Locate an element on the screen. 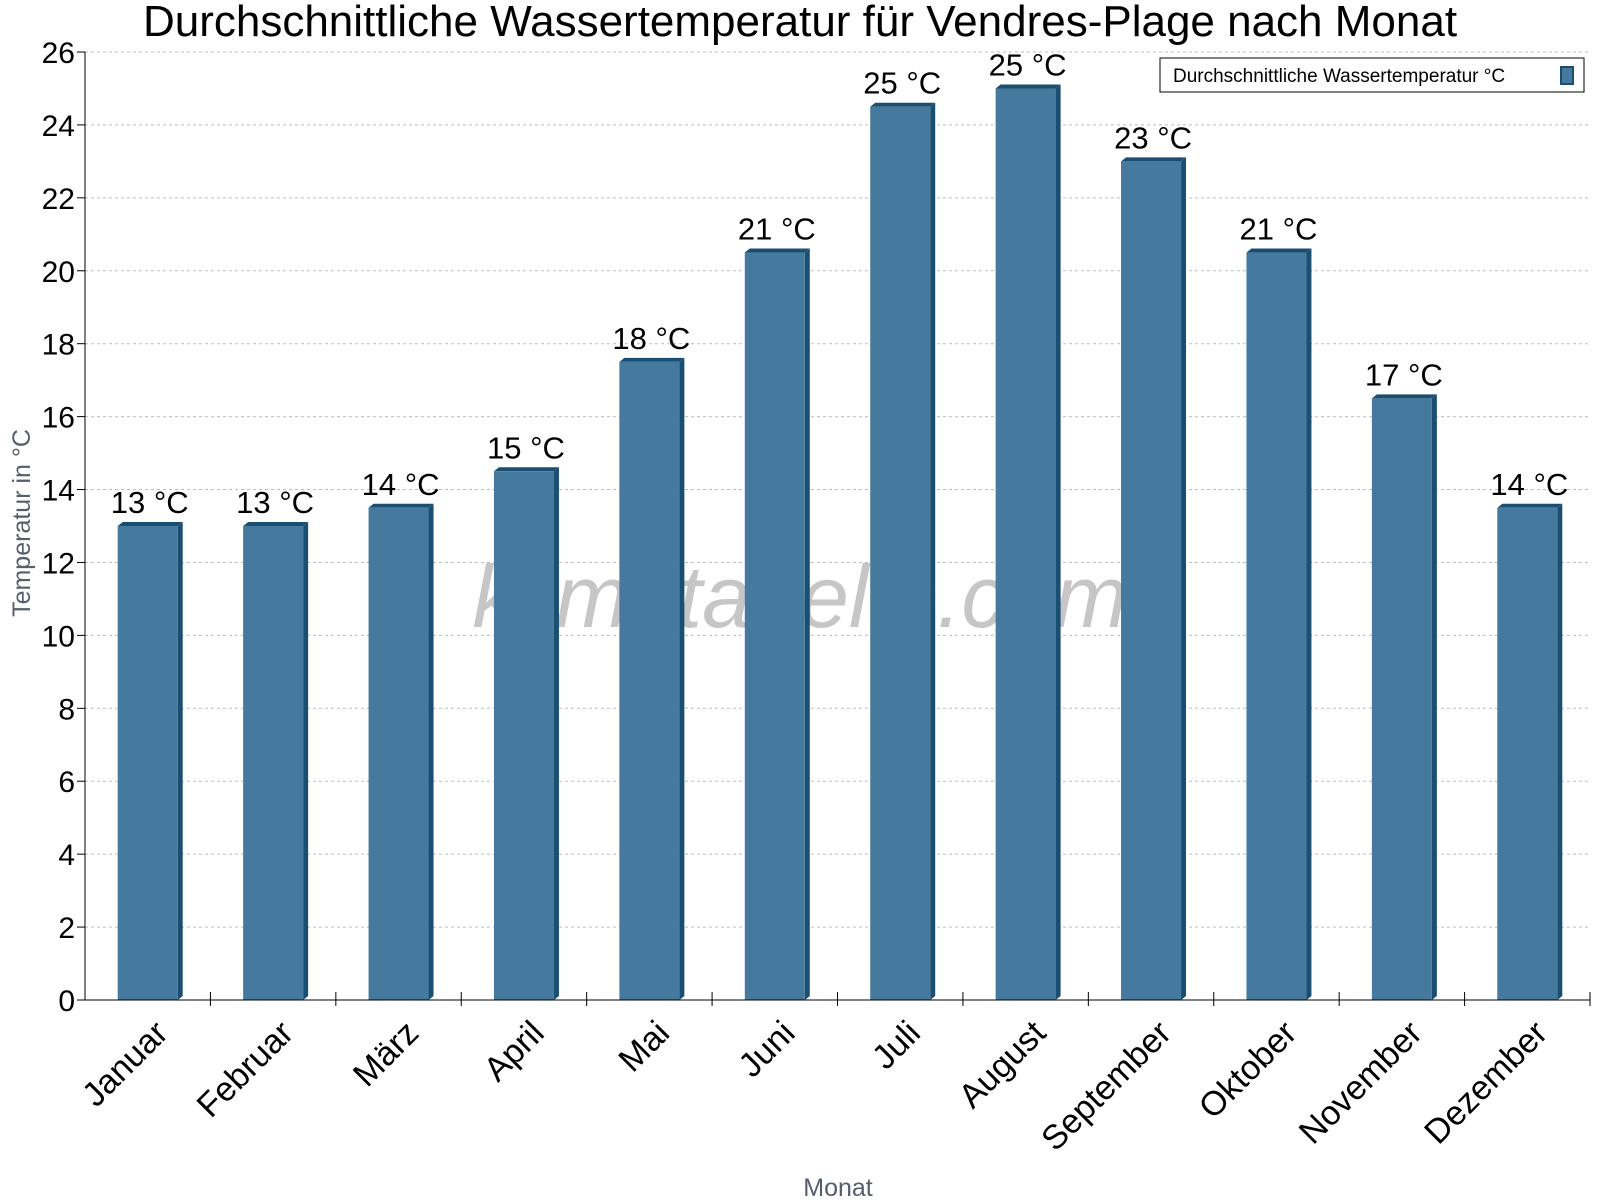  x-tick-label: Juli is located at coordinates (896, 1045).